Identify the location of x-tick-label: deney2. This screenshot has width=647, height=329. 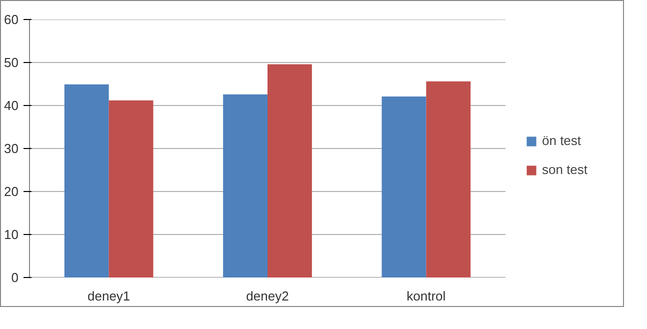
(267, 296).